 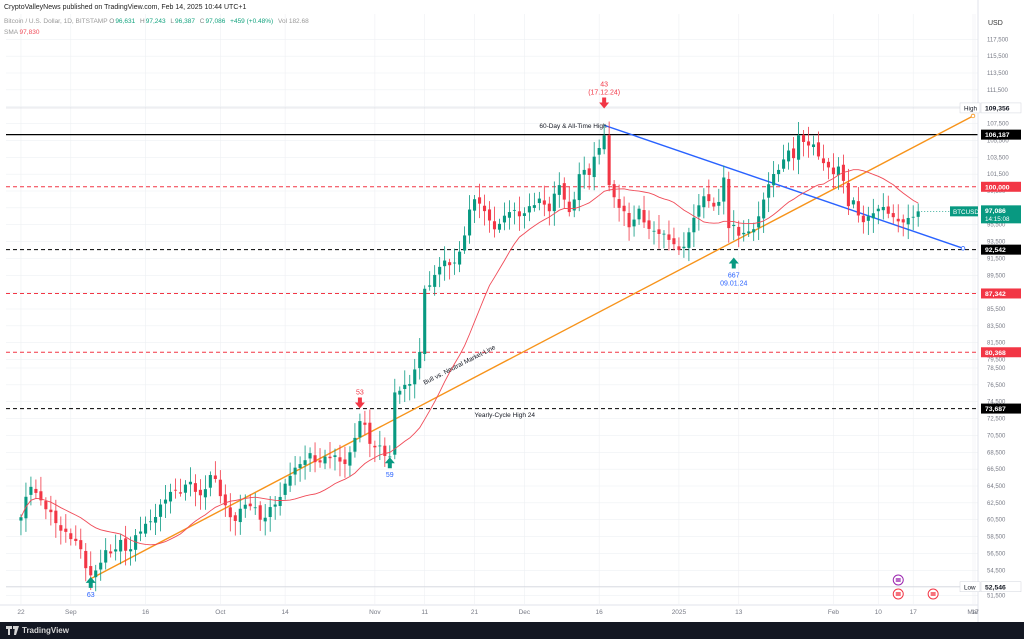 I want to click on symbol-tag: BTCUSD, so click(x=966, y=212).